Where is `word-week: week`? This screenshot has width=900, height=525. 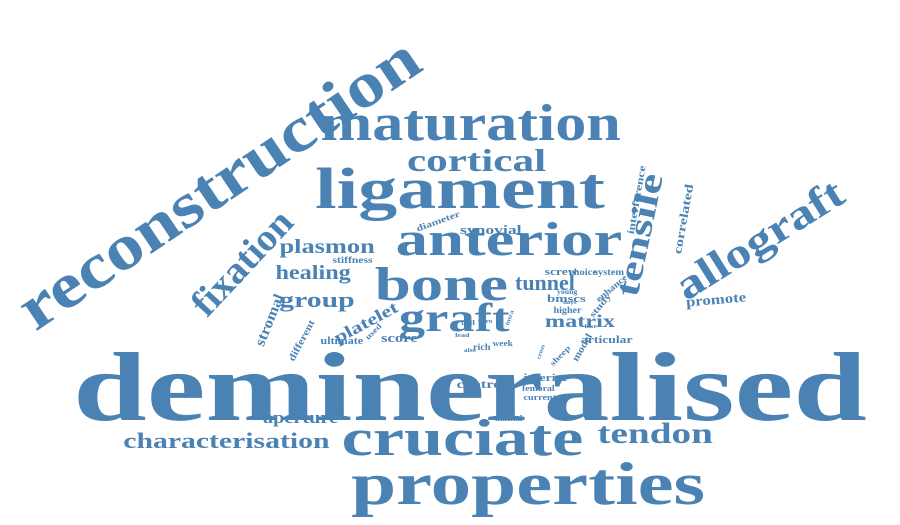 word-week: week is located at coordinates (502, 343).